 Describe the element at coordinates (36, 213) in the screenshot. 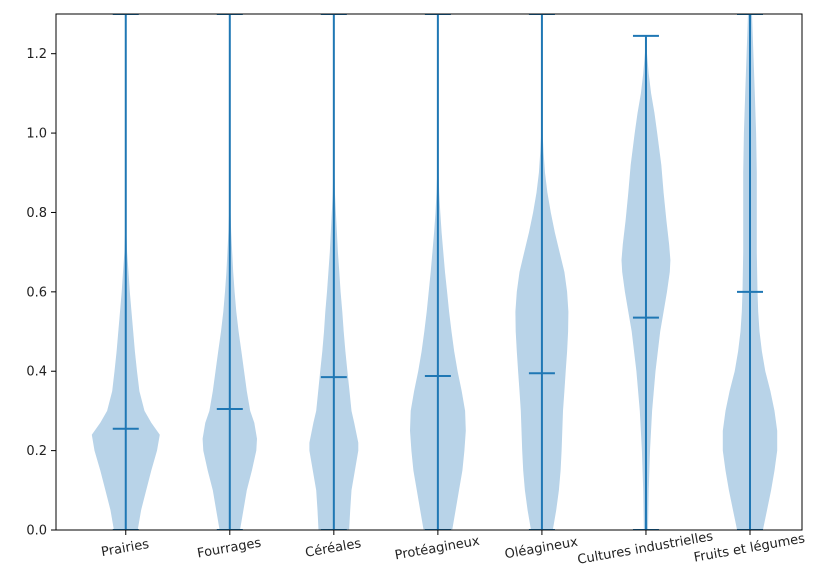

I see `y-tick-label: 0.8` at that location.